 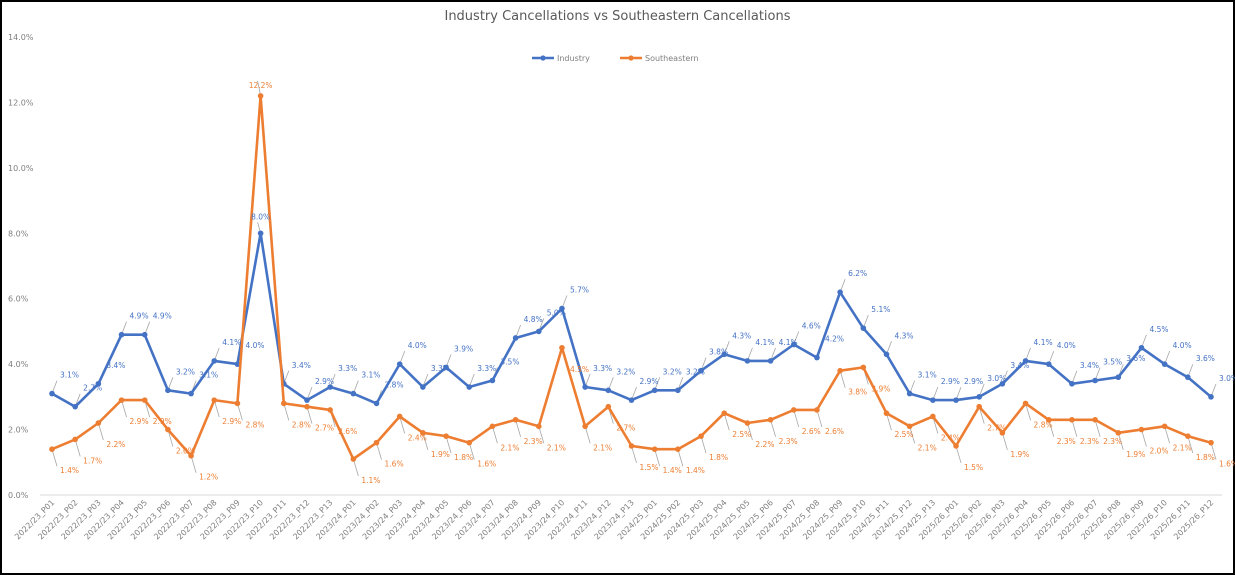 I want to click on legend-label-industry: Industry, so click(x=573, y=58).